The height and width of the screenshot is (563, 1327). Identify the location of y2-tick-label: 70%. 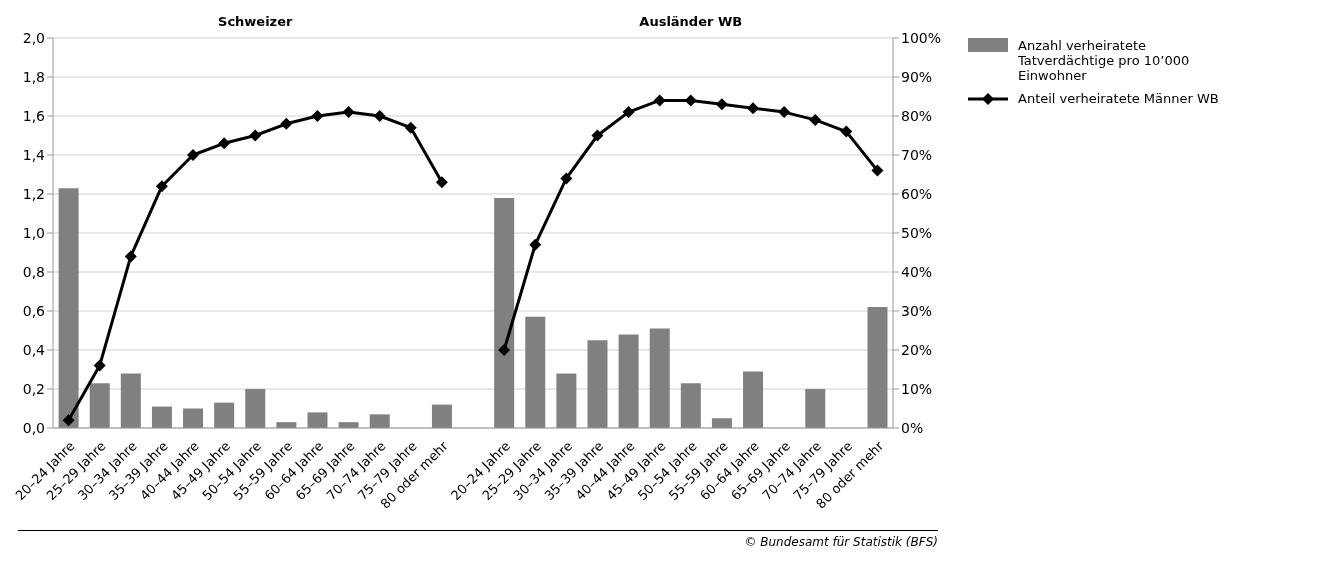
(917, 154).